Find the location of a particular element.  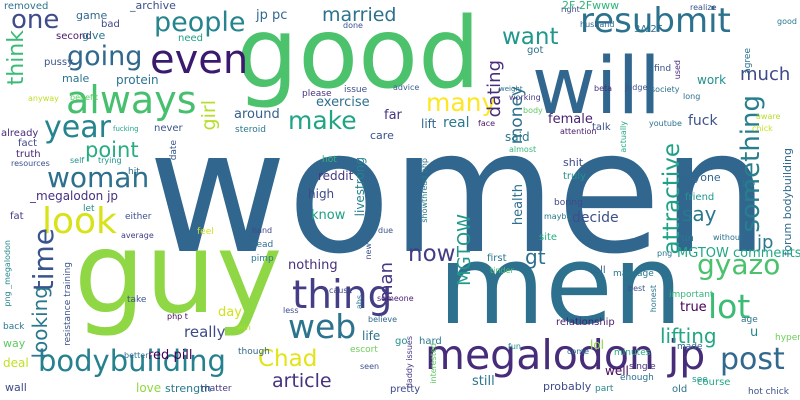

word: almost is located at coordinates (523, 149).